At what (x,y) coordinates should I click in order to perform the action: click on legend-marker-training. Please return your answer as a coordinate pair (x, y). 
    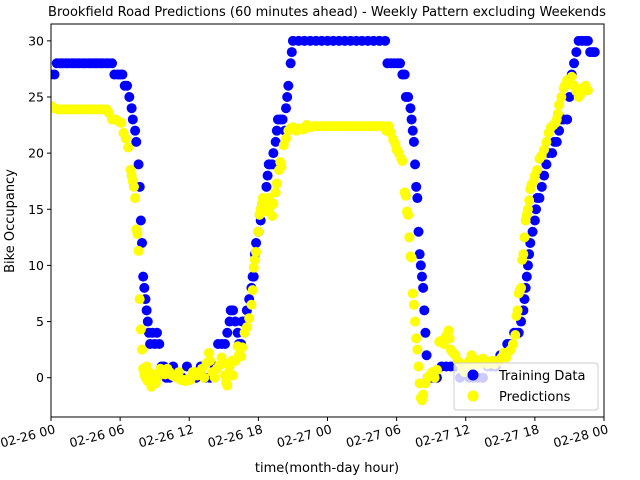
    Looking at the image, I should click on (473, 375).